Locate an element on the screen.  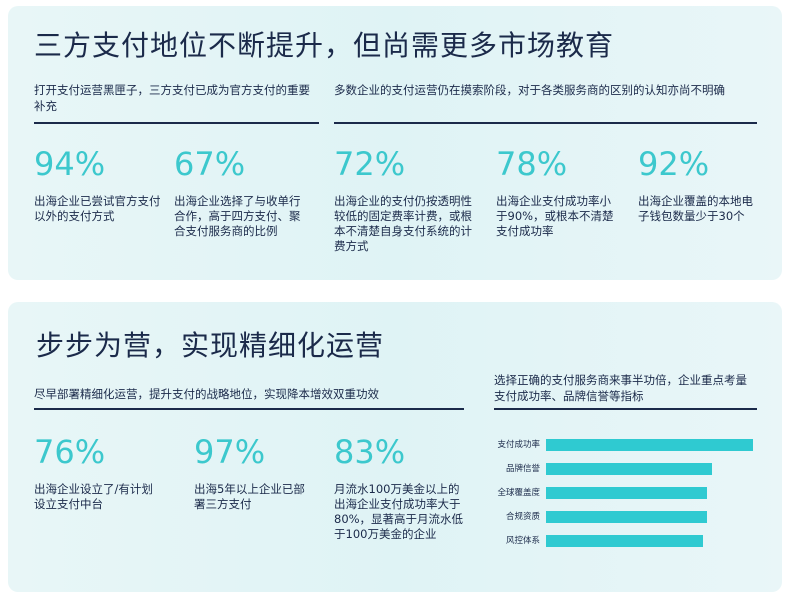
bar-row: 全球覆盖度 is located at coordinates (616, 493).